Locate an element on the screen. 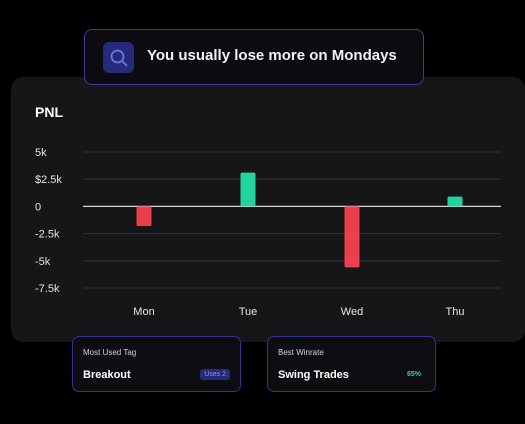 The width and height of the screenshot is (525, 424). bar-wed is located at coordinates (352, 237).